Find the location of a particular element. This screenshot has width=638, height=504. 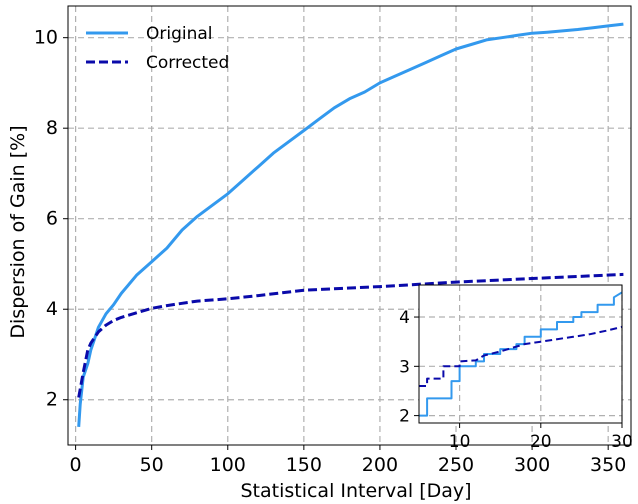

inset-chart: 10 20 30 2 3 4 is located at coordinates (516, 368).